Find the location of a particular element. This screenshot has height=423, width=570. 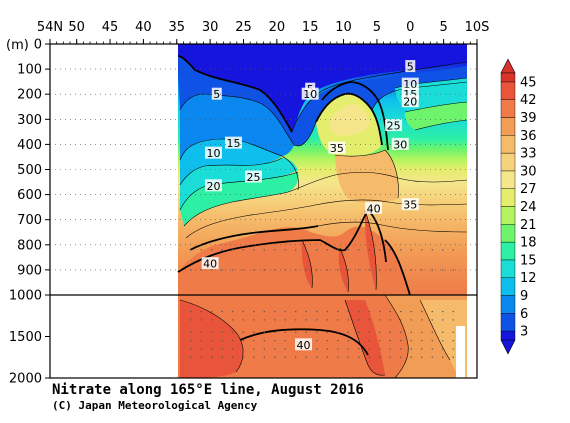

colorbar-label: 39 is located at coordinates (528, 118).